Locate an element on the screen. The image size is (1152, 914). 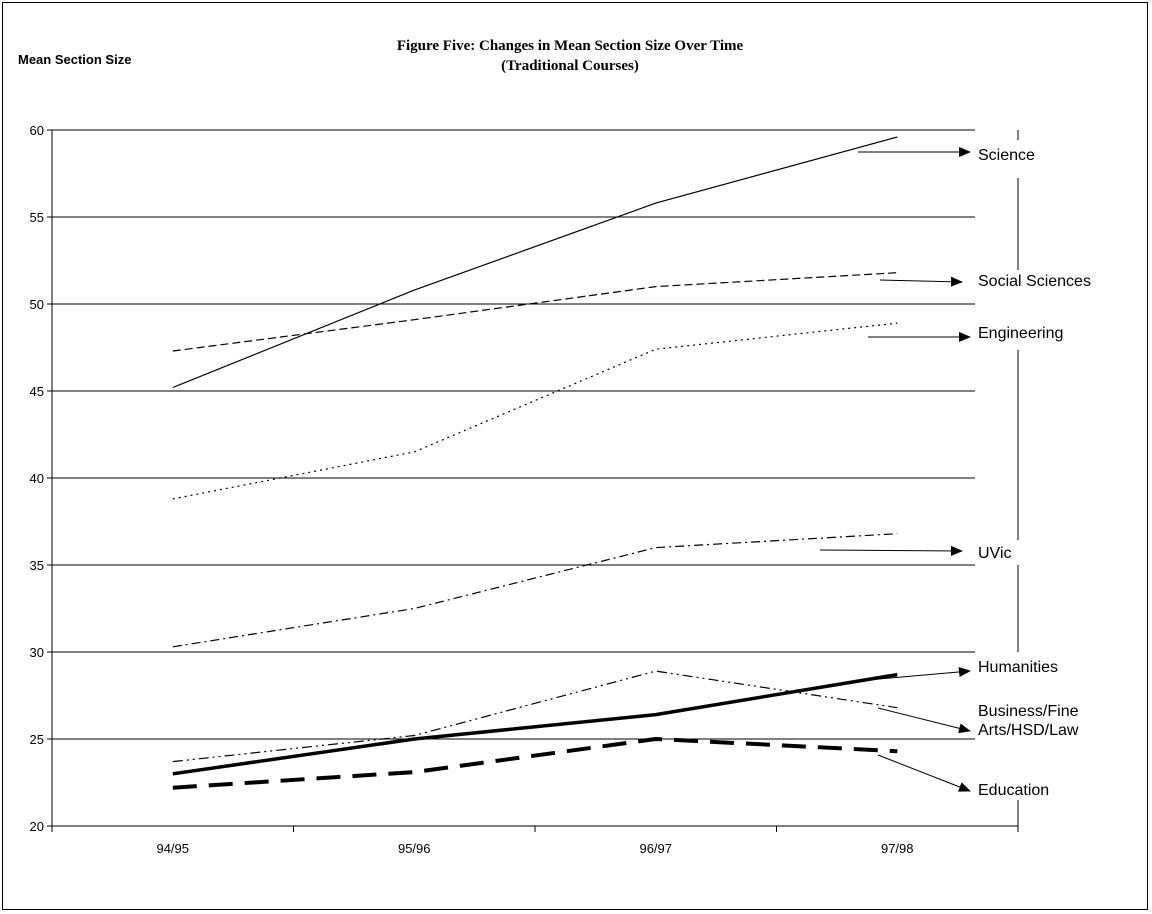
series-label: UVic is located at coordinates (995, 553).